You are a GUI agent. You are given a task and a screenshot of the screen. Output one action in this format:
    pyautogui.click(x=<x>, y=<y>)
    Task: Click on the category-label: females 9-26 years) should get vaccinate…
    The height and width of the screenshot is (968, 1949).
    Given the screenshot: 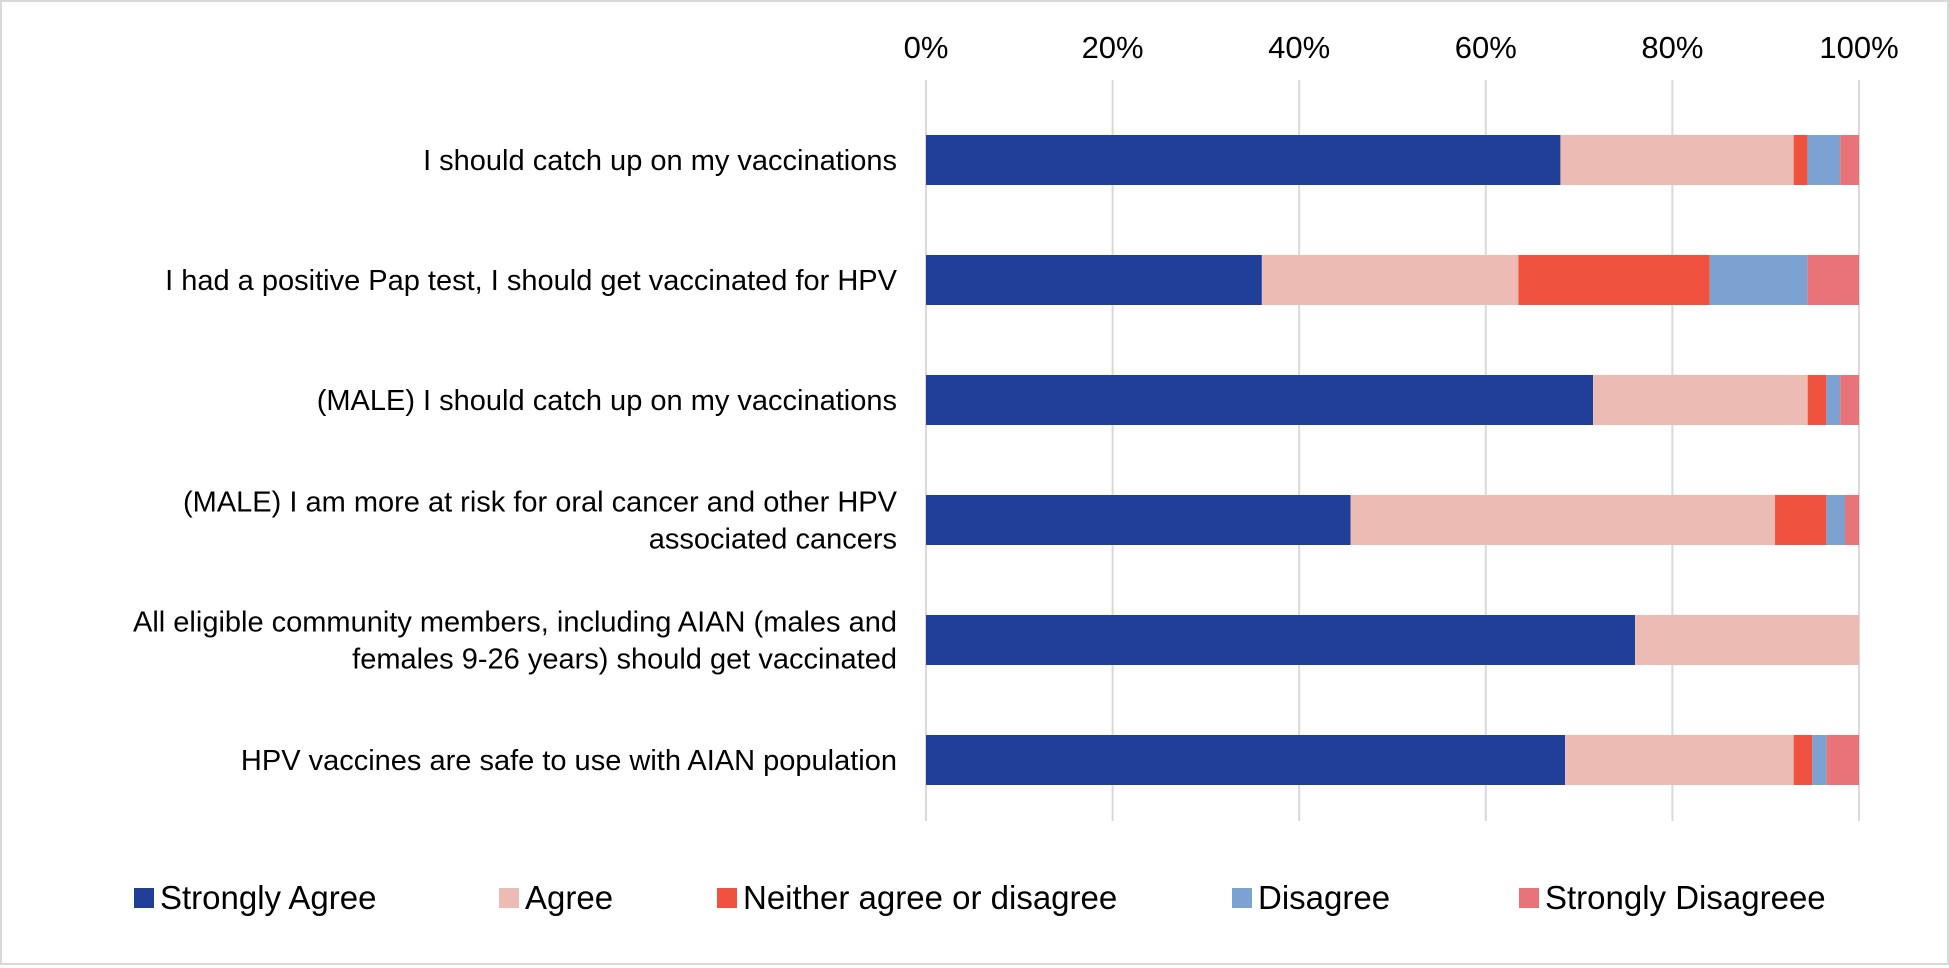 What is the action you would take?
    pyautogui.click(x=624, y=660)
    